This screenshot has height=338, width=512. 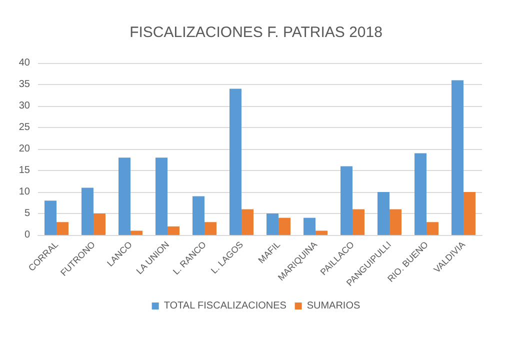 What do you see at coordinates (24, 170) in the screenshot?
I see `y-tick-label: 15` at bounding box center [24, 170].